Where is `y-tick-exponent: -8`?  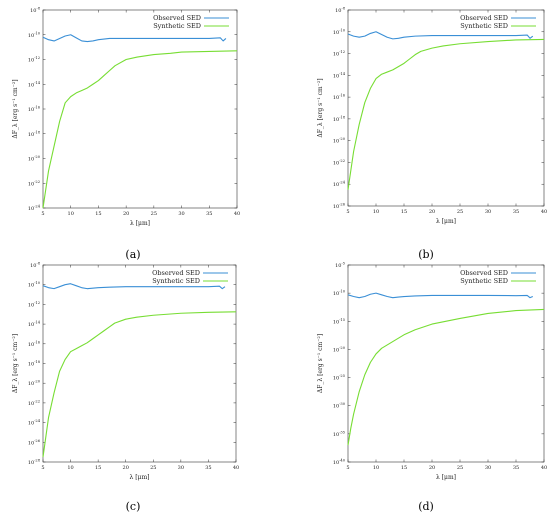
y-tick-exponent: -8 is located at coordinates (38, 264).